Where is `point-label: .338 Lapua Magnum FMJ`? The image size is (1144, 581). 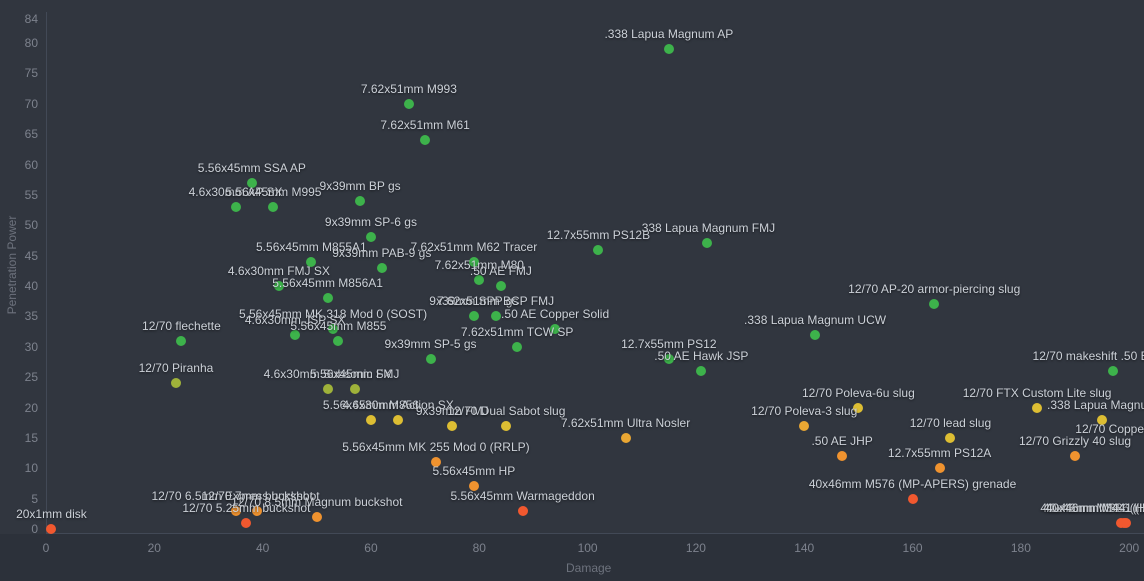
point-label: .338 Lapua Magnum FMJ is located at coordinates (707, 228).